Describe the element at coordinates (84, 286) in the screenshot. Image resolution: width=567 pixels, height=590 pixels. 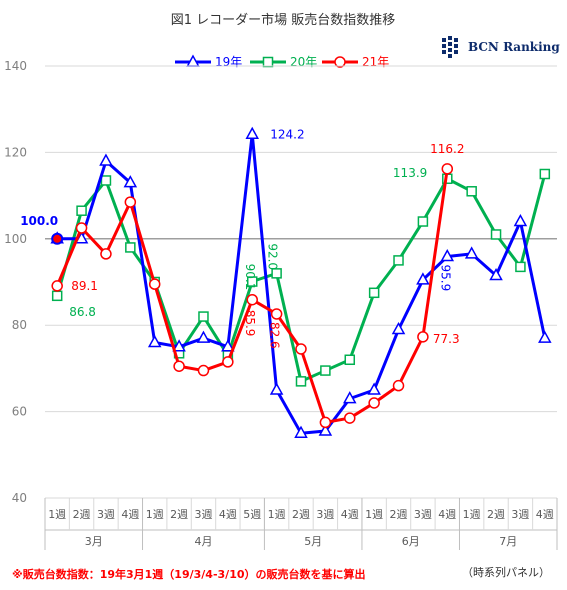
I see `data-label: 89.1` at that location.